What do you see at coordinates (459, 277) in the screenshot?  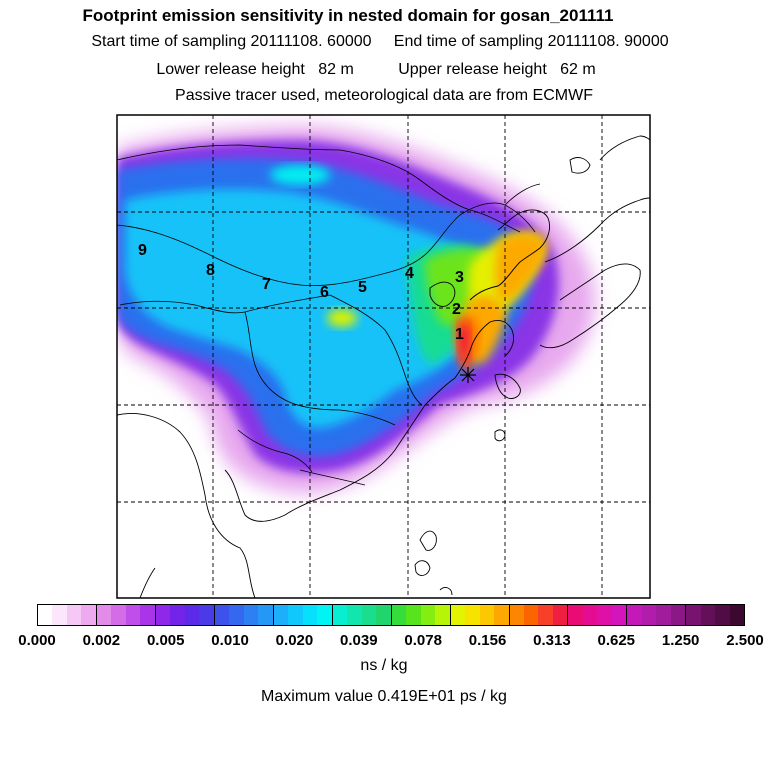 I see `region-label-3: 3` at bounding box center [459, 277].